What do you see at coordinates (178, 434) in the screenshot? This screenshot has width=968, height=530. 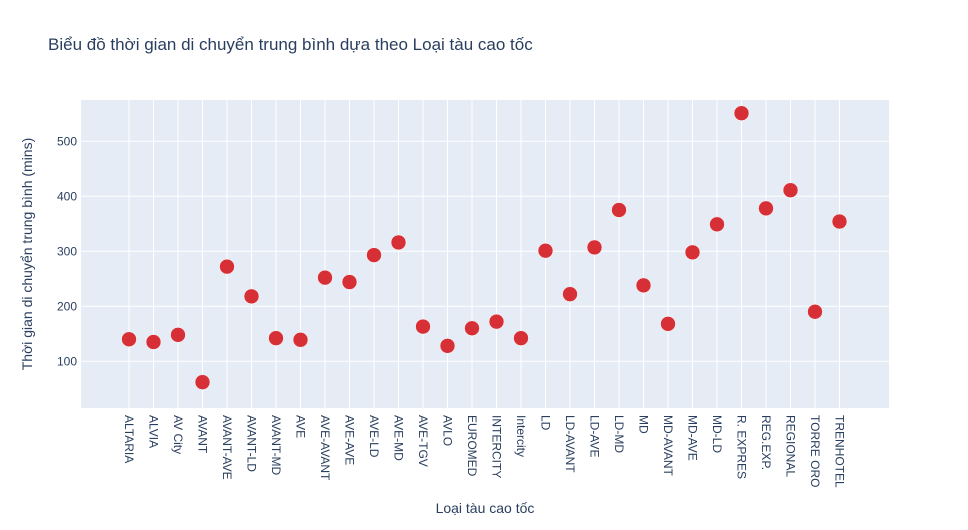 I see `x-tick-label: AV City` at bounding box center [178, 434].